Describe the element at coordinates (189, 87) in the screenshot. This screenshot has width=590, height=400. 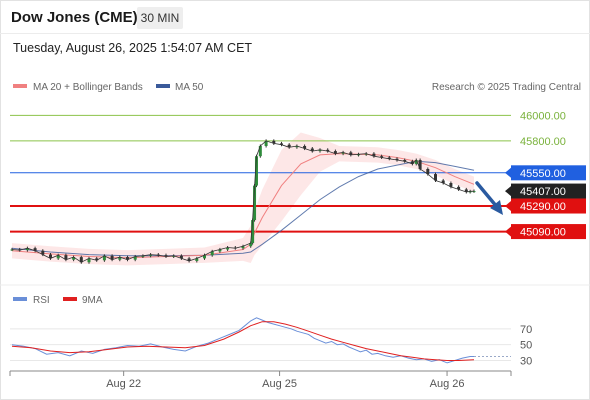
I see `ma50-legend-label: MA 50` at that location.